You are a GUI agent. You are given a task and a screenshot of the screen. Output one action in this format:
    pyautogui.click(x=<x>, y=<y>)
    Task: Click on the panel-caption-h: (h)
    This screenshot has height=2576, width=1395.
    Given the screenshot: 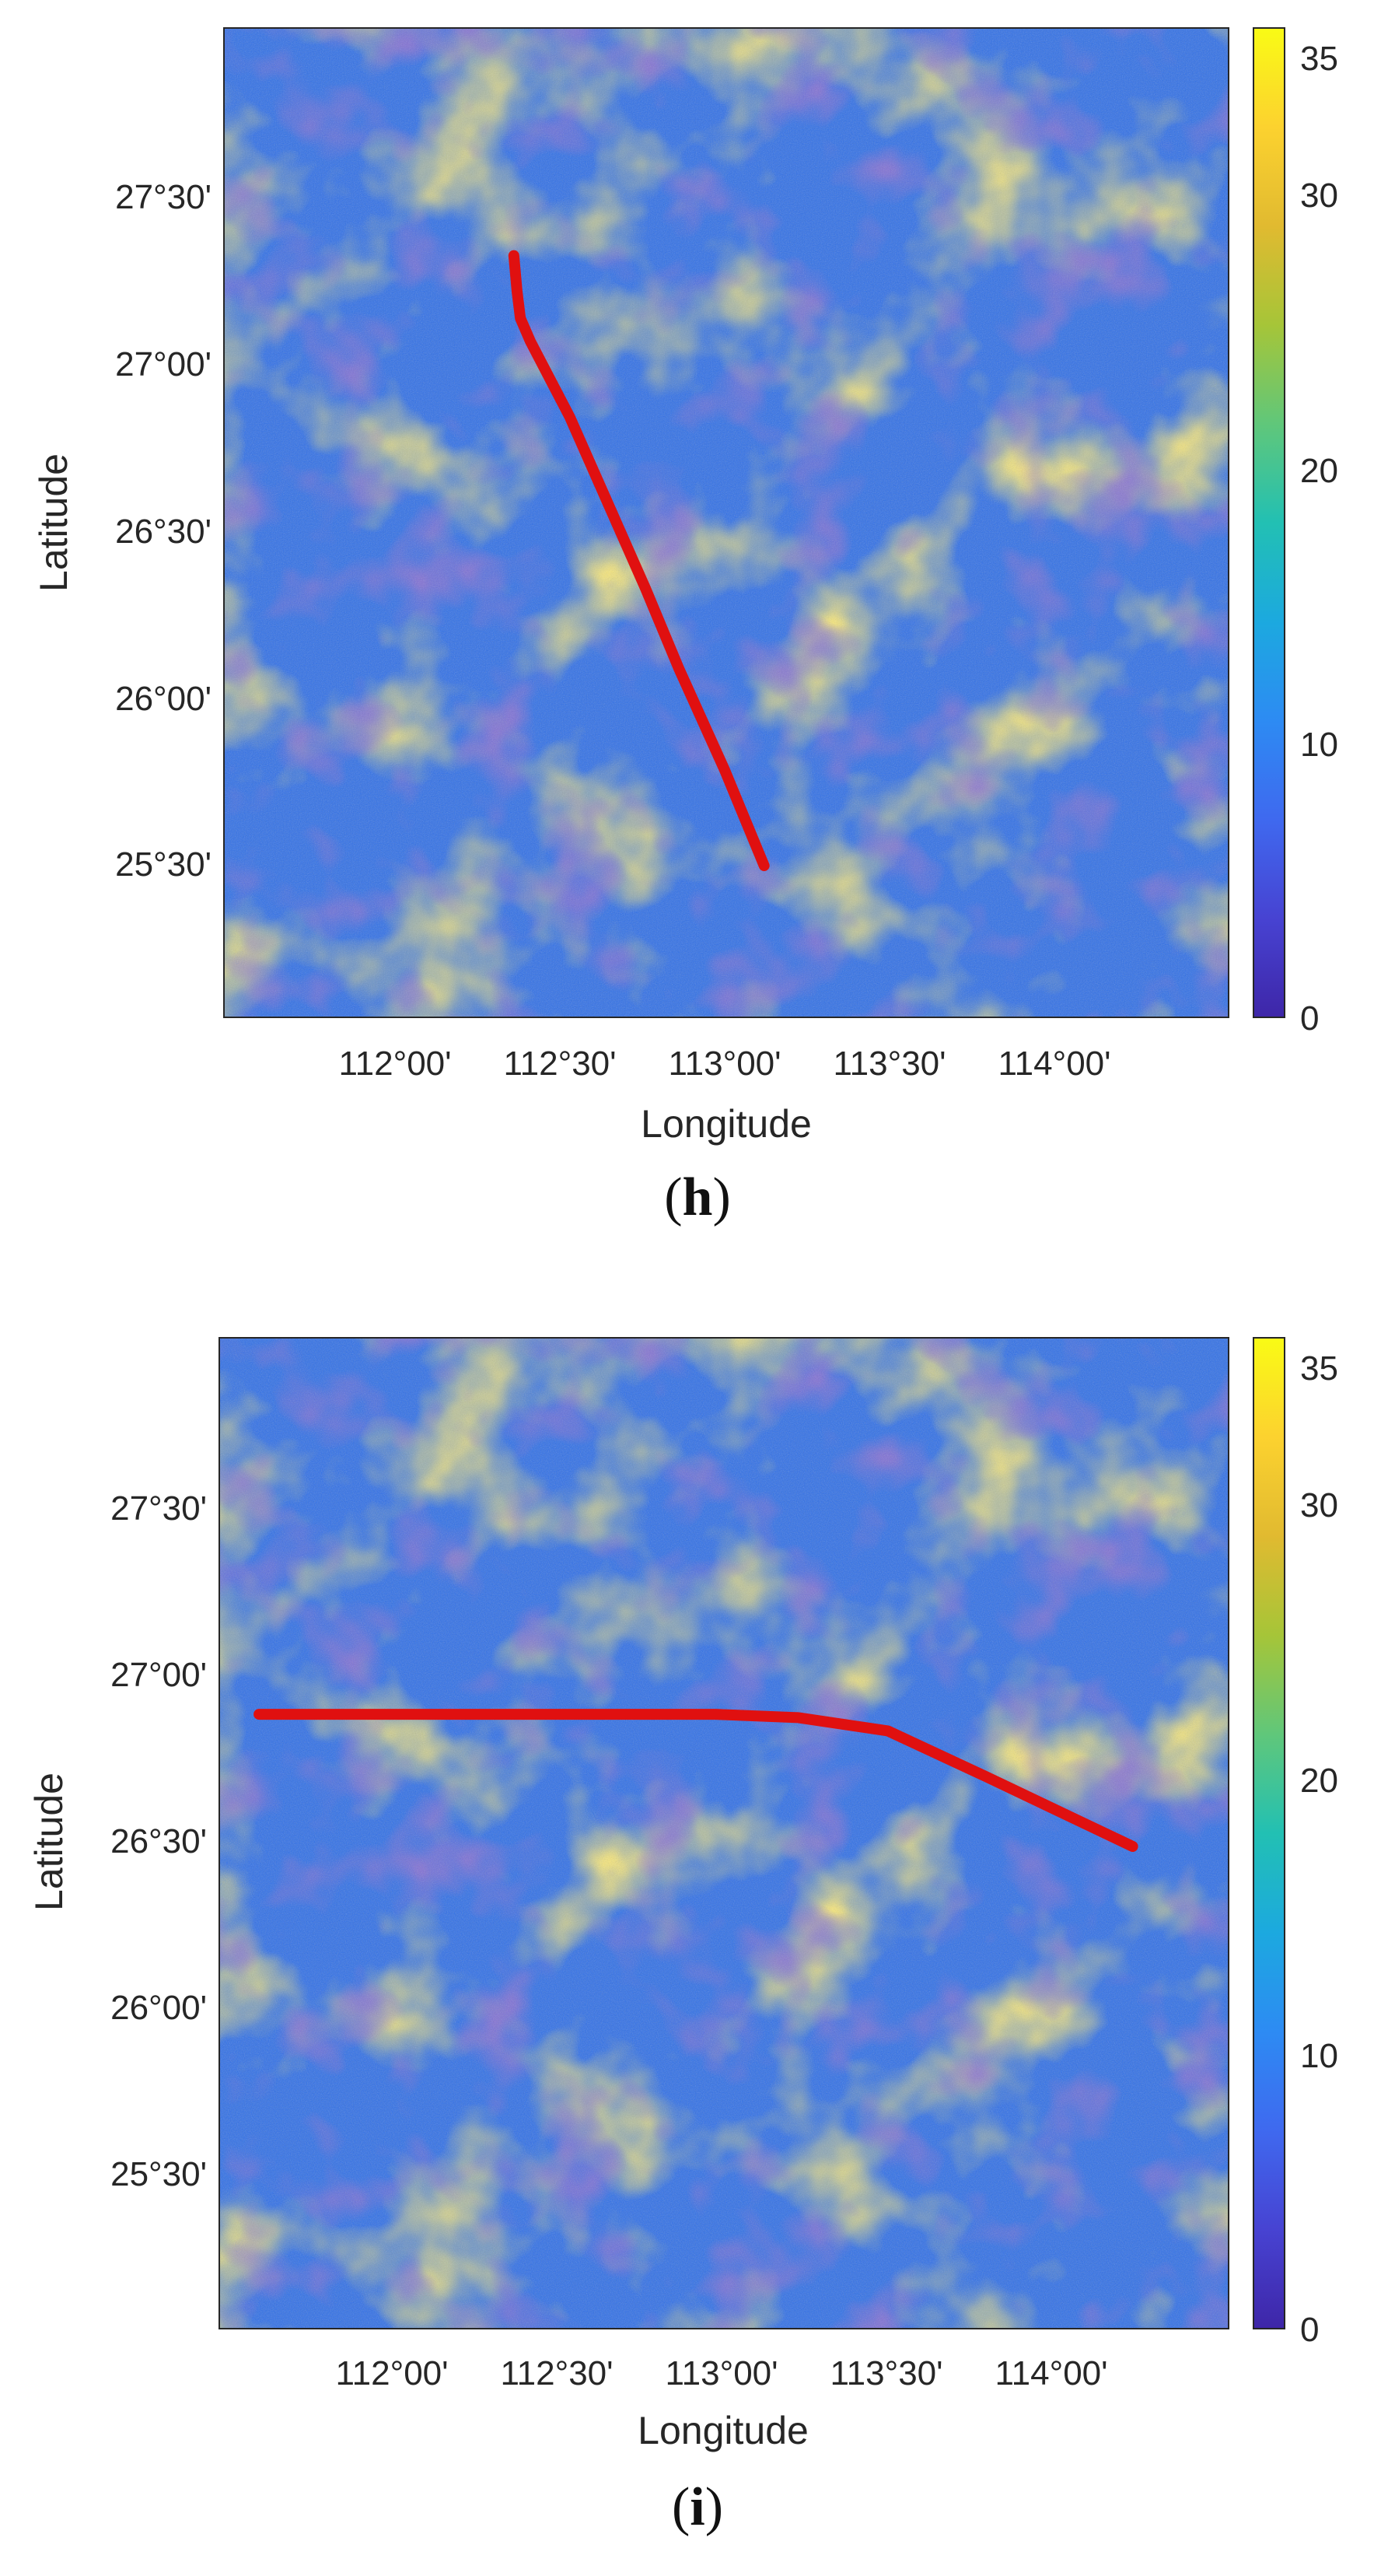 What is the action you would take?
    pyautogui.click(x=698, y=1197)
    